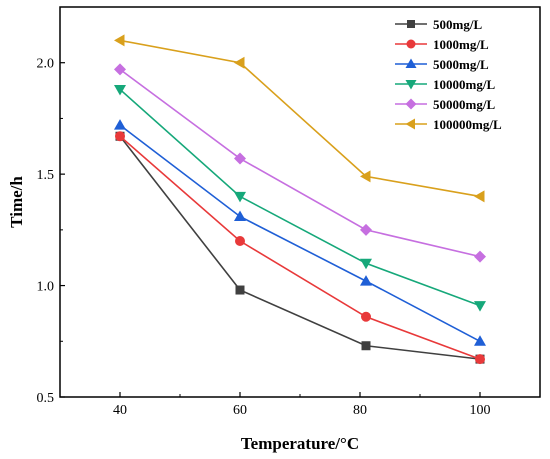 The image size is (550, 459). Describe the element at coordinates (461, 44) in the screenshot. I see `legend-label: 1000mg/L` at that location.